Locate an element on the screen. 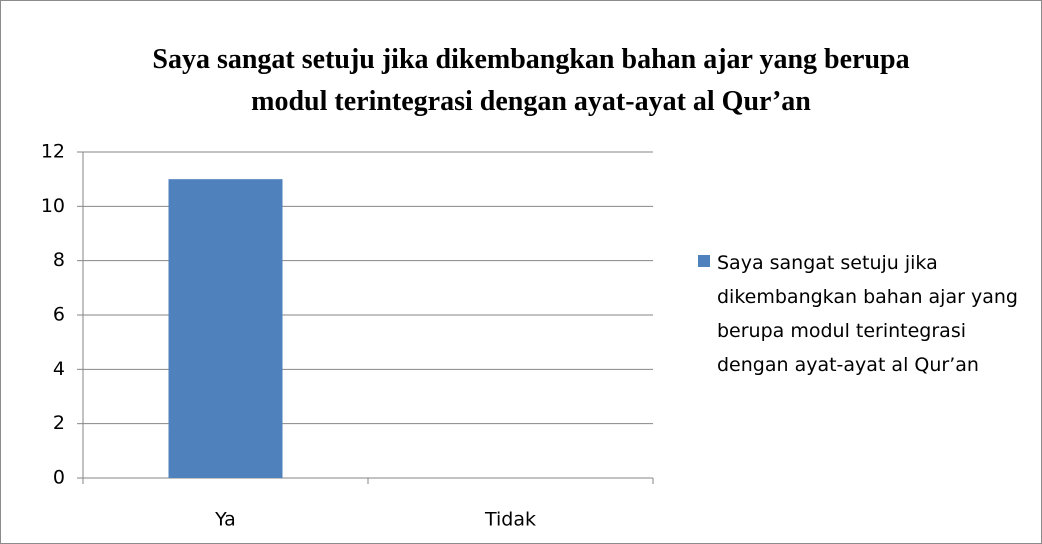 This screenshot has width=1042, height=544. y-tick-label: 4 is located at coordinates (59, 369).